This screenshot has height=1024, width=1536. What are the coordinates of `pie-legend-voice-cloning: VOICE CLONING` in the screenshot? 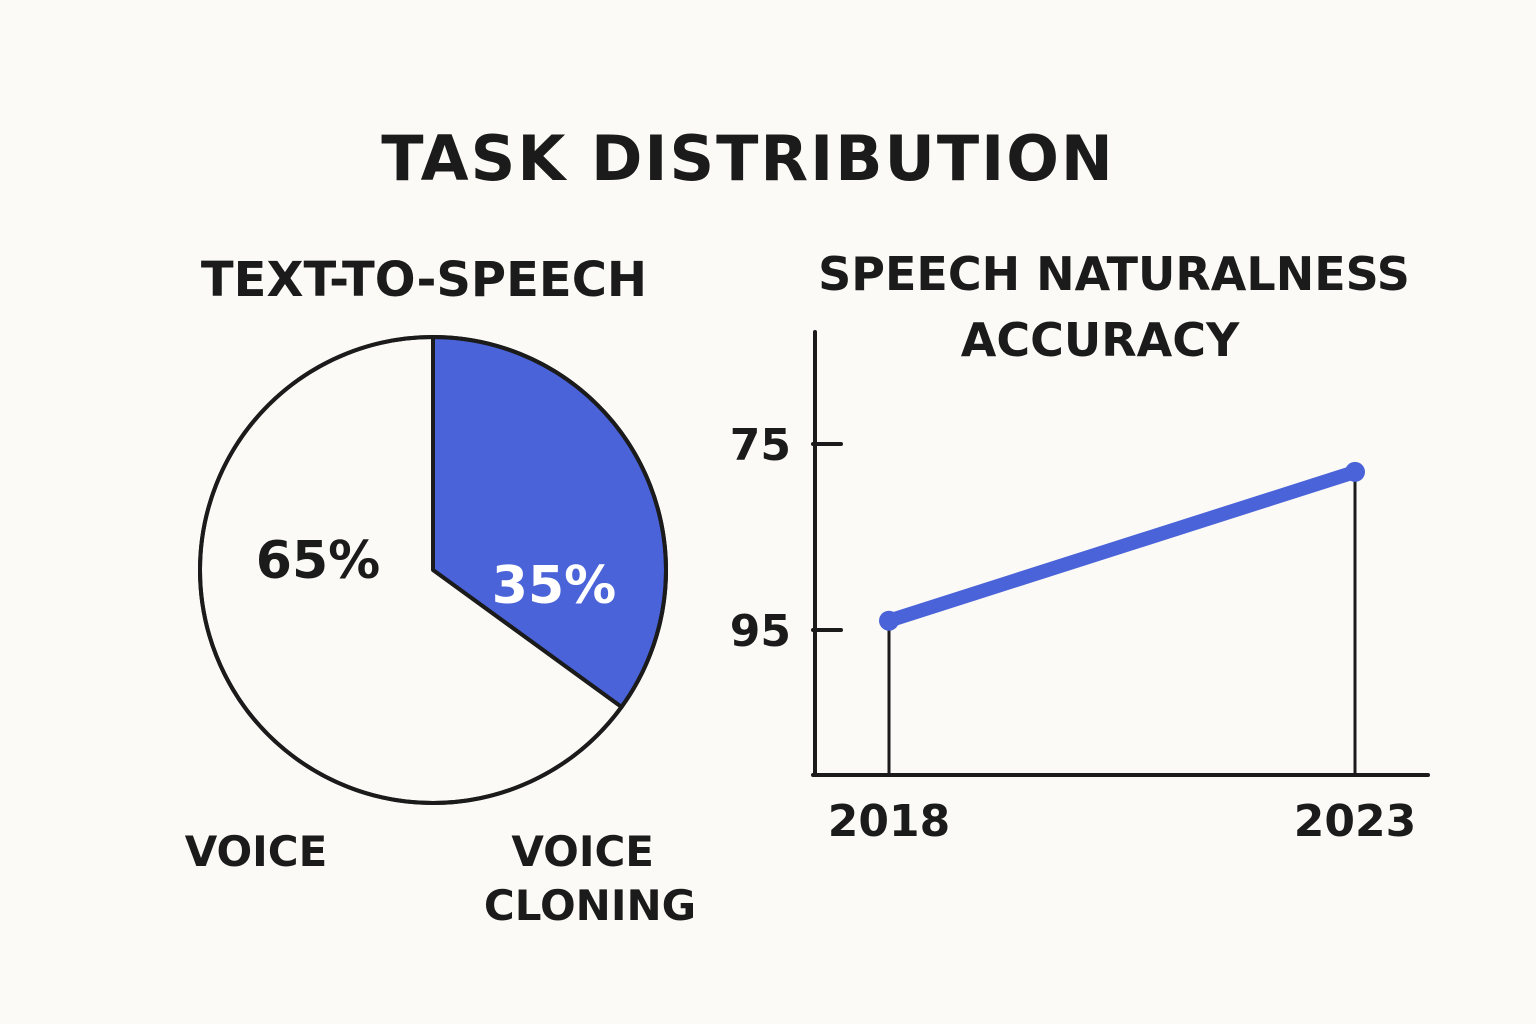 It's located at (590, 878).